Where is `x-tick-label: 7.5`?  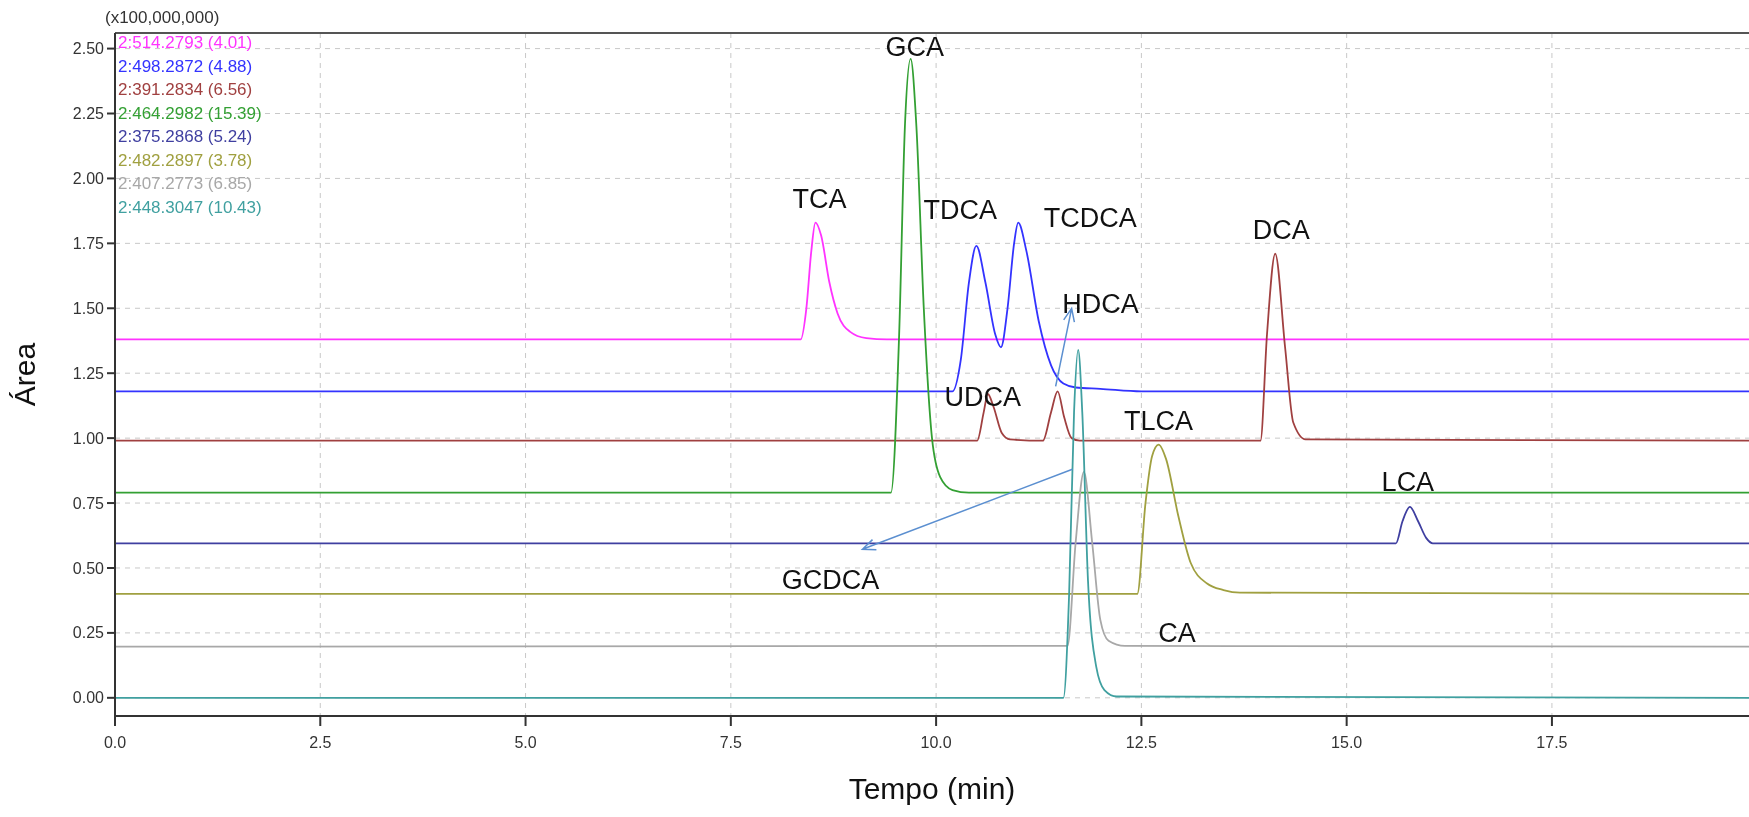
x-tick-label: 7.5 is located at coordinates (731, 742).